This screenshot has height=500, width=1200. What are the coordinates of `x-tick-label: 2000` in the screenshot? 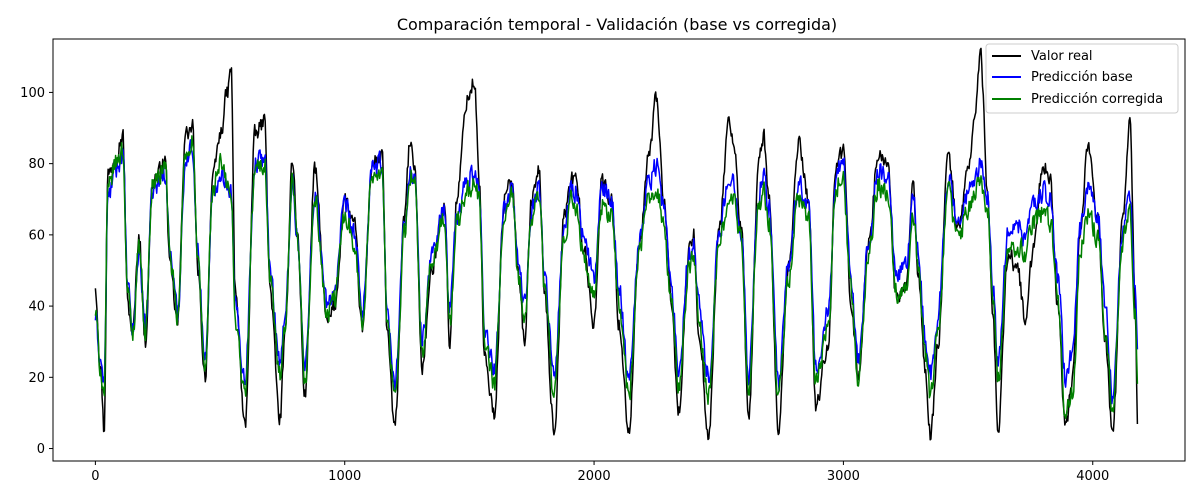 It's located at (594, 476).